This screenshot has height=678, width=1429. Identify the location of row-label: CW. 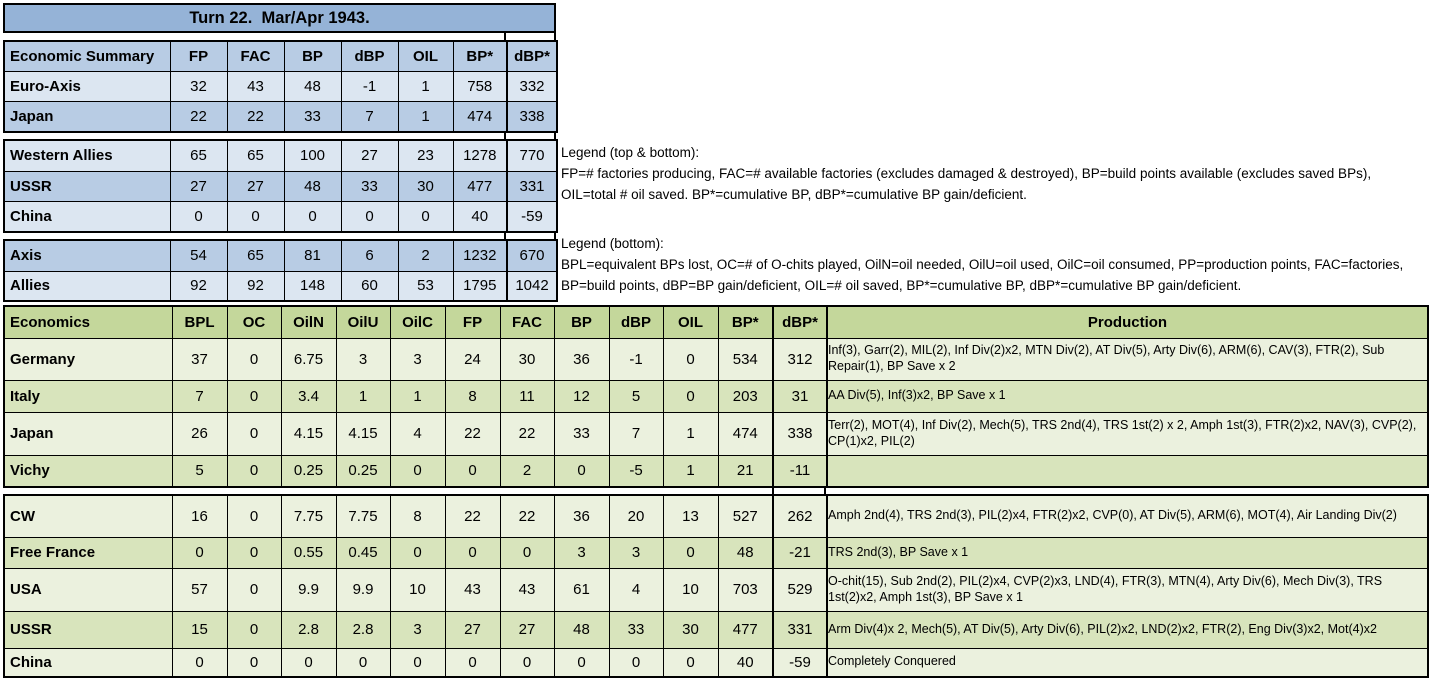
(88, 516).